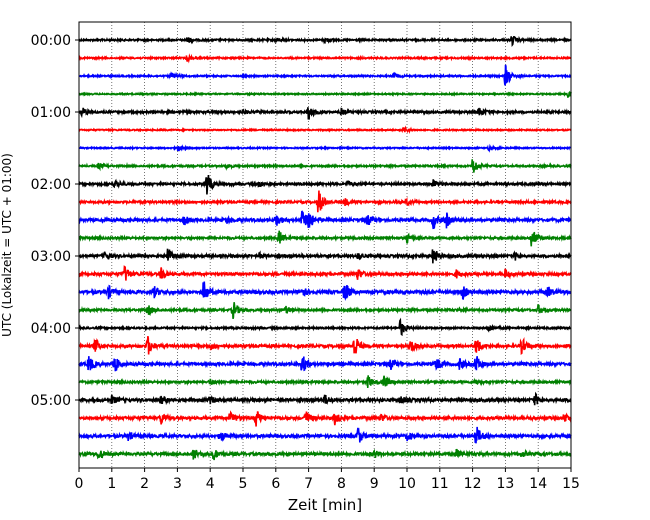 The width and height of the screenshot is (650, 520). What do you see at coordinates (51, 329) in the screenshot?
I see `y-tick-label: 04:00` at bounding box center [51, 329].